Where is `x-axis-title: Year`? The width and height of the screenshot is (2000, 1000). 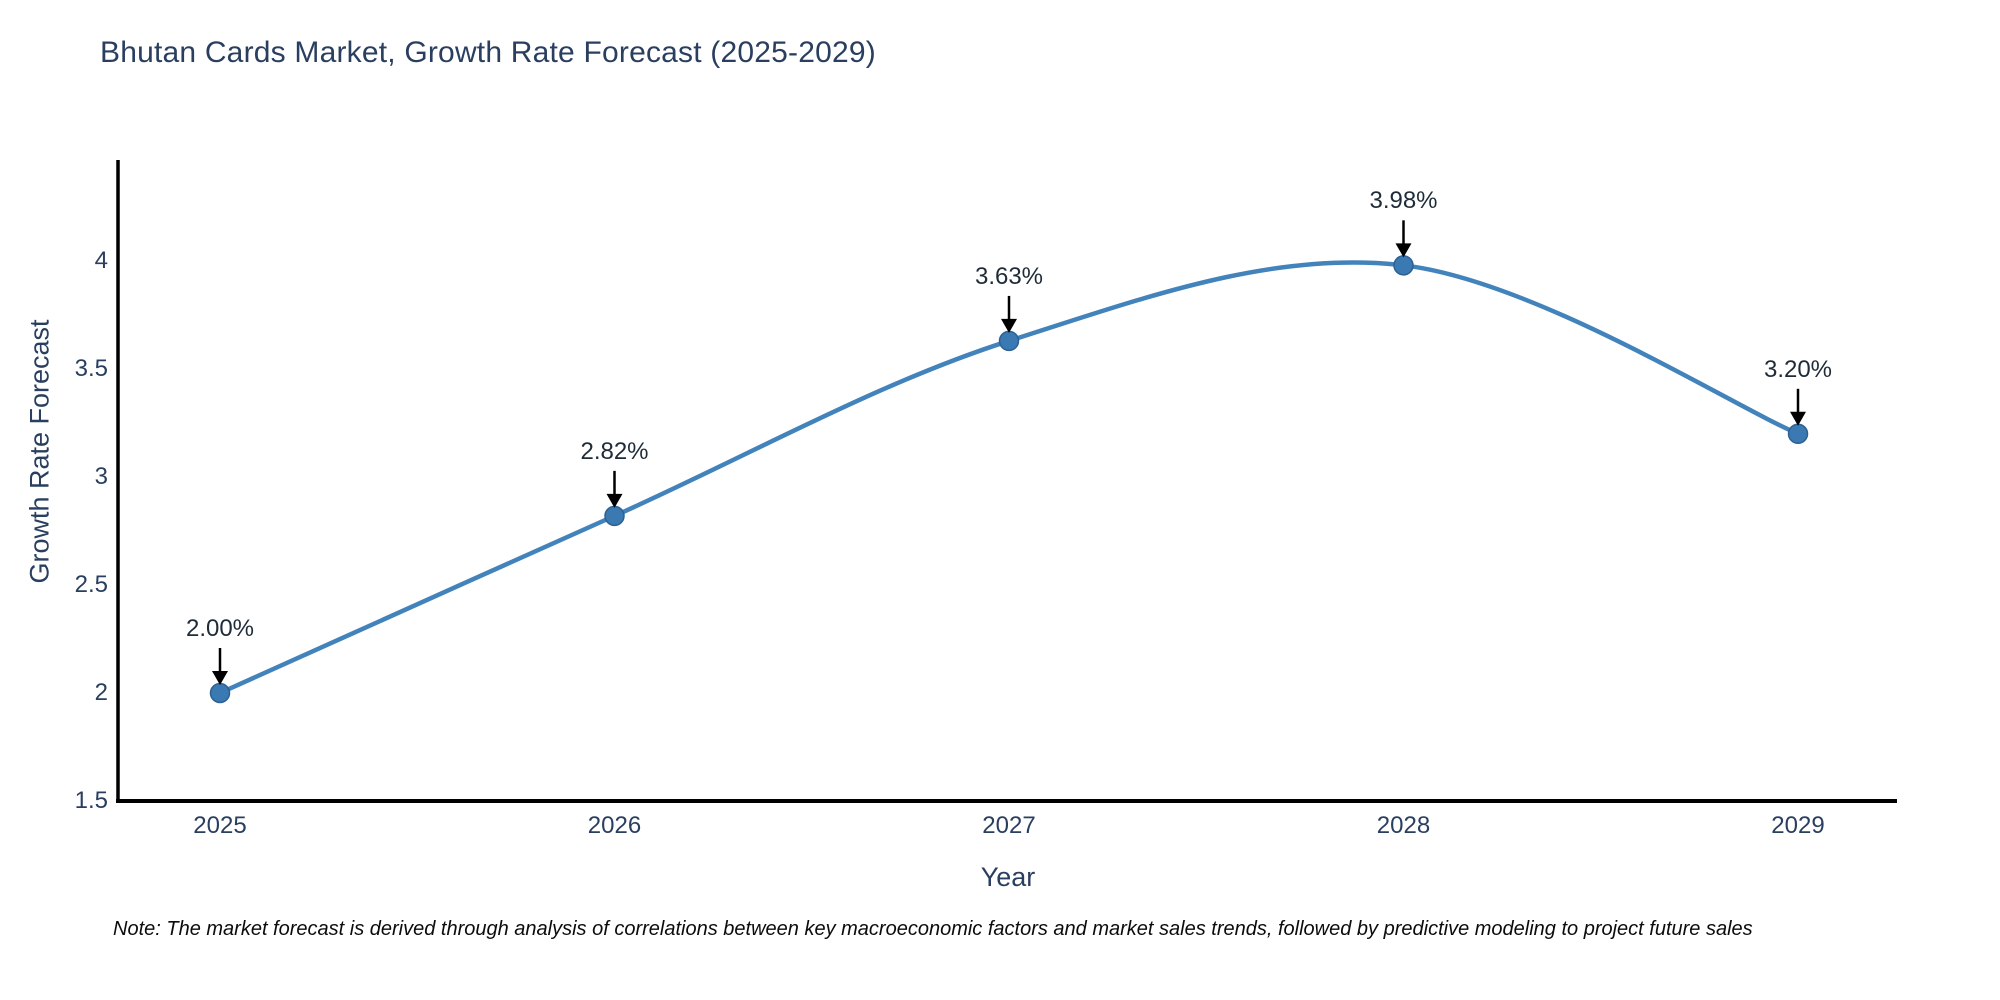
x-axis-title: Year is located at coordinates (1008, 877).